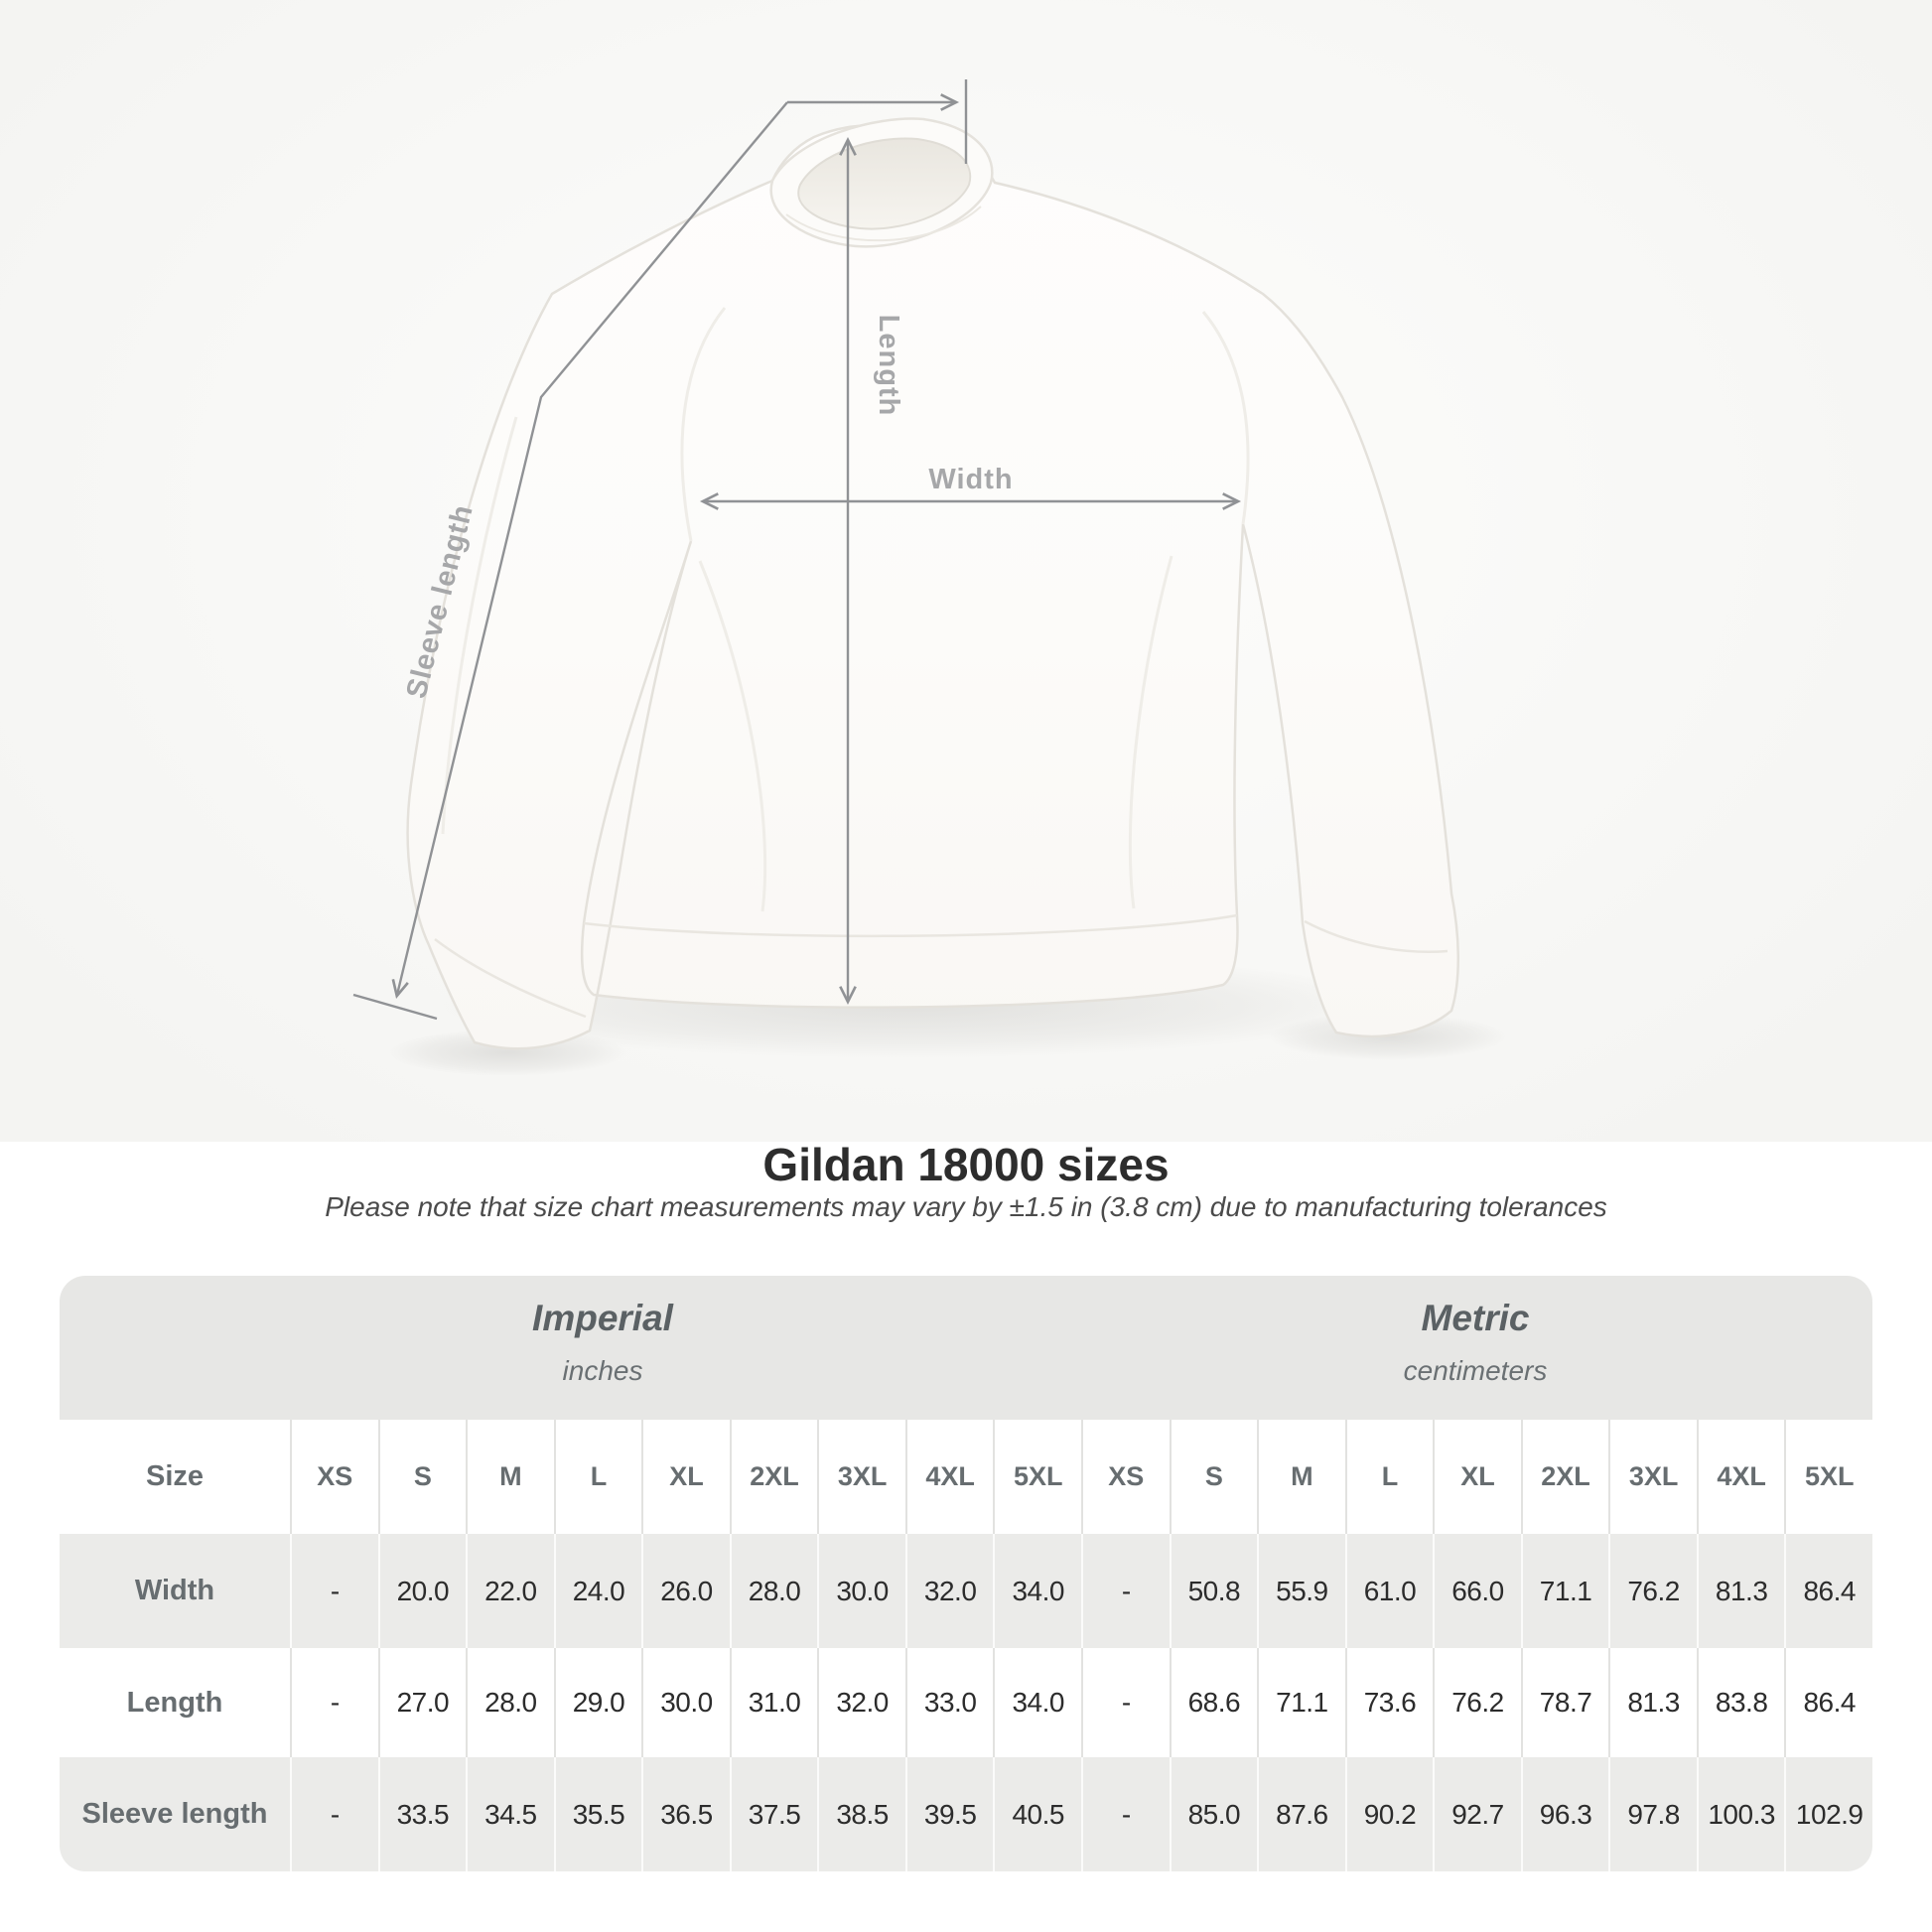 Image resolution: width=1932 pixels, height=1932 pixels. I want to click on value-cell: 38.5, so click(861, 1814).